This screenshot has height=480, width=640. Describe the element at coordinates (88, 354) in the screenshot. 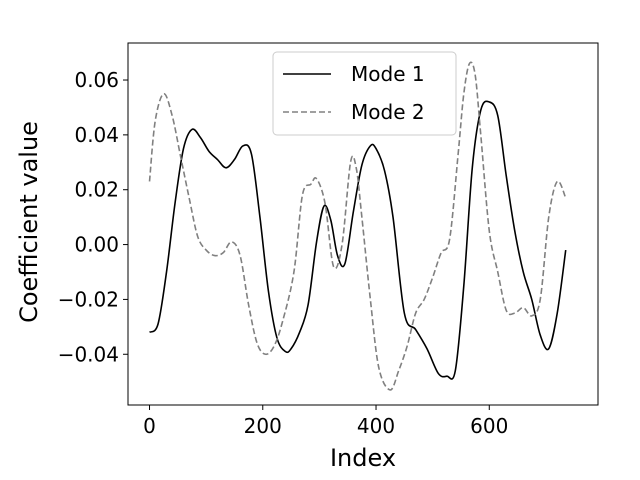

I see `y-tick-label: −0.04` at that location.